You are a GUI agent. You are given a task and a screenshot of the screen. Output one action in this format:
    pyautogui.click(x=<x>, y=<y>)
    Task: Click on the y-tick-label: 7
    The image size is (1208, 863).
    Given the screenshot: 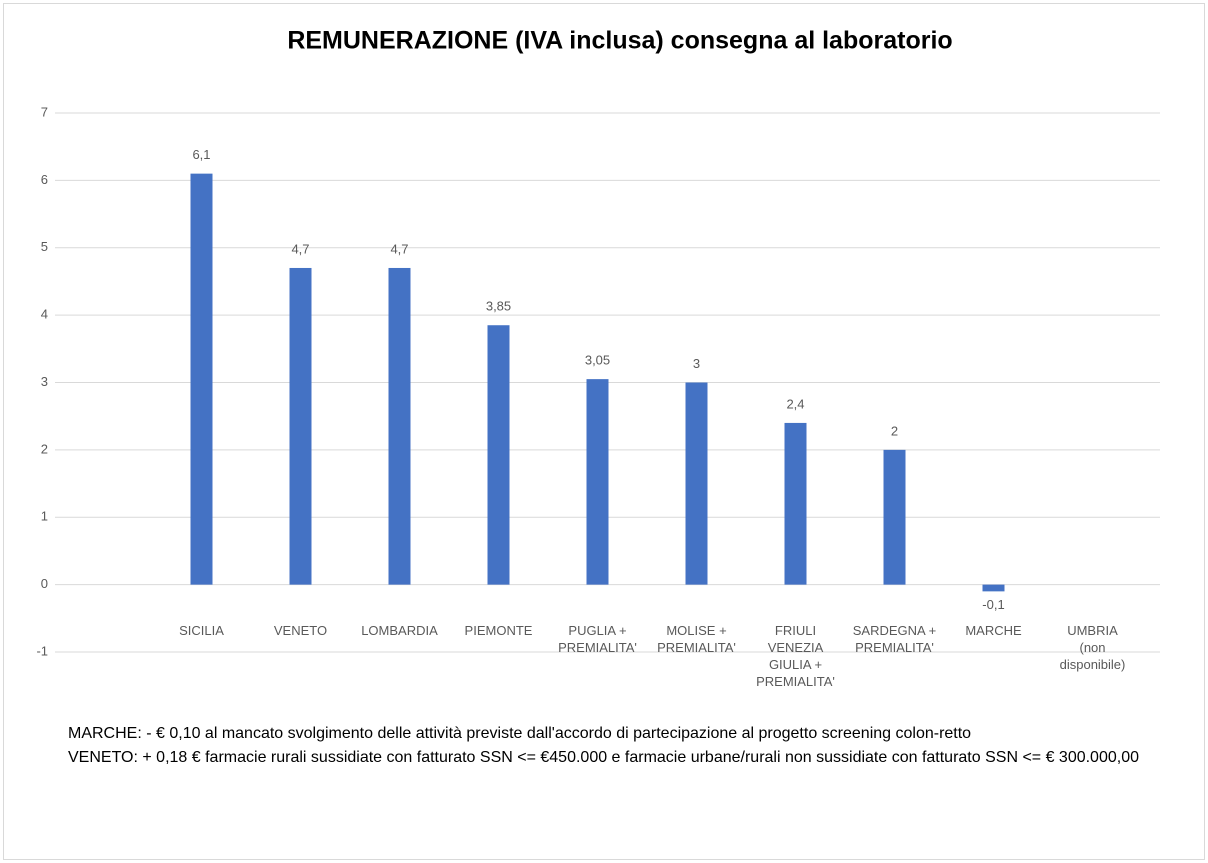 What is the action you would take?
    pyautogui.click(x=44, y=111)
    